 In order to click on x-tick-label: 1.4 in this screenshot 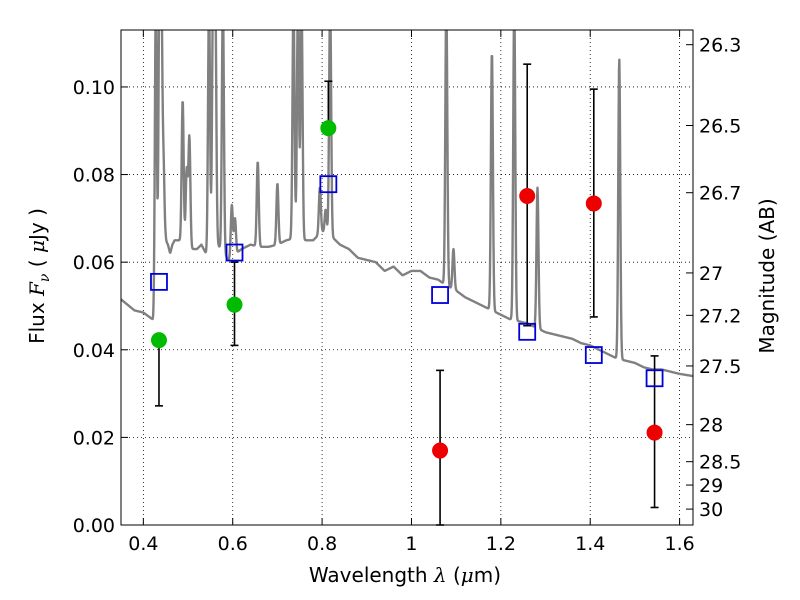, I will do `click(590, 544)`.